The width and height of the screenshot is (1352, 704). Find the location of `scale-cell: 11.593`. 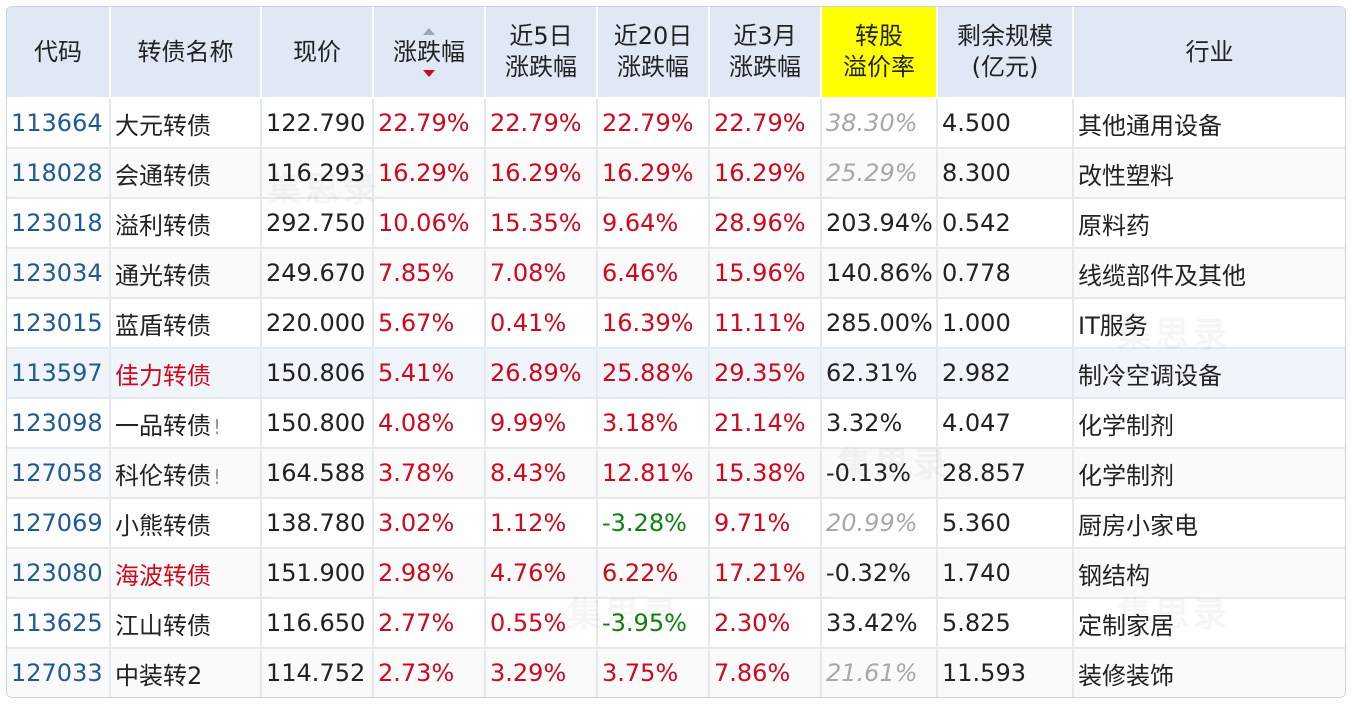

scale-cell: 11.593 is located at coordinates (1005, 672).